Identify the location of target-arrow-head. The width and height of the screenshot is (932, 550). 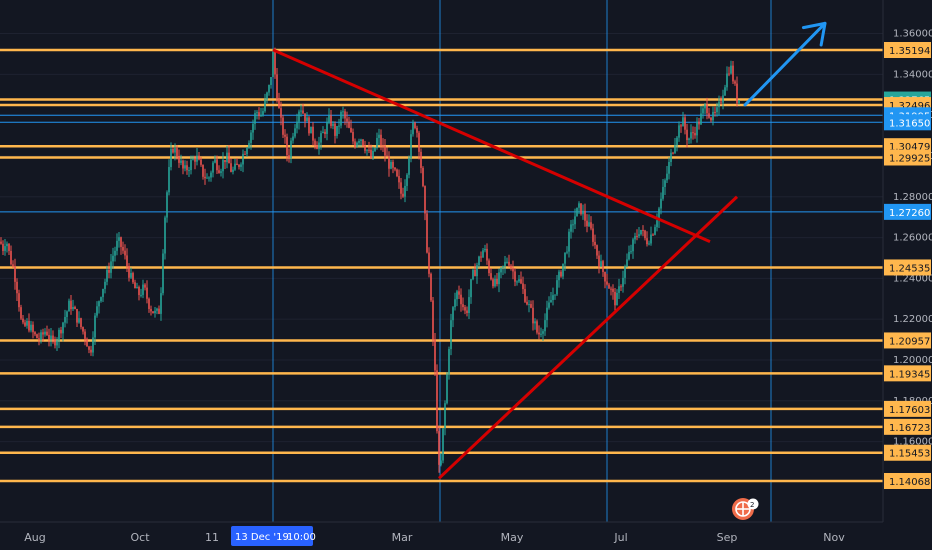
(814, 34).